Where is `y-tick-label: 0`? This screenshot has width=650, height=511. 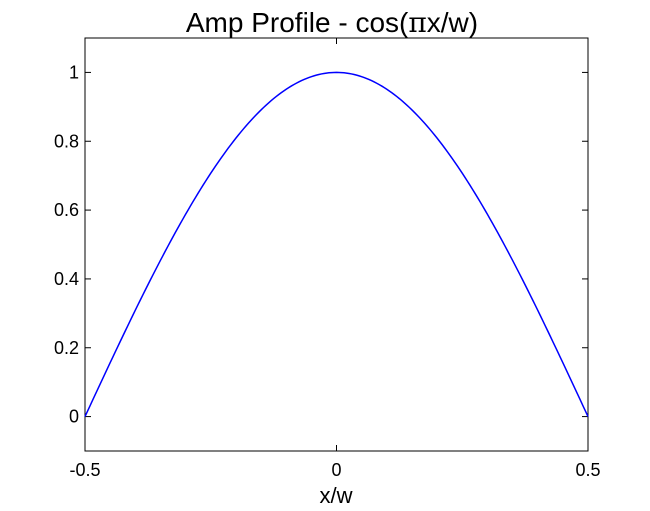 y-tick-label: 0 is located at coordinates (74, 417).